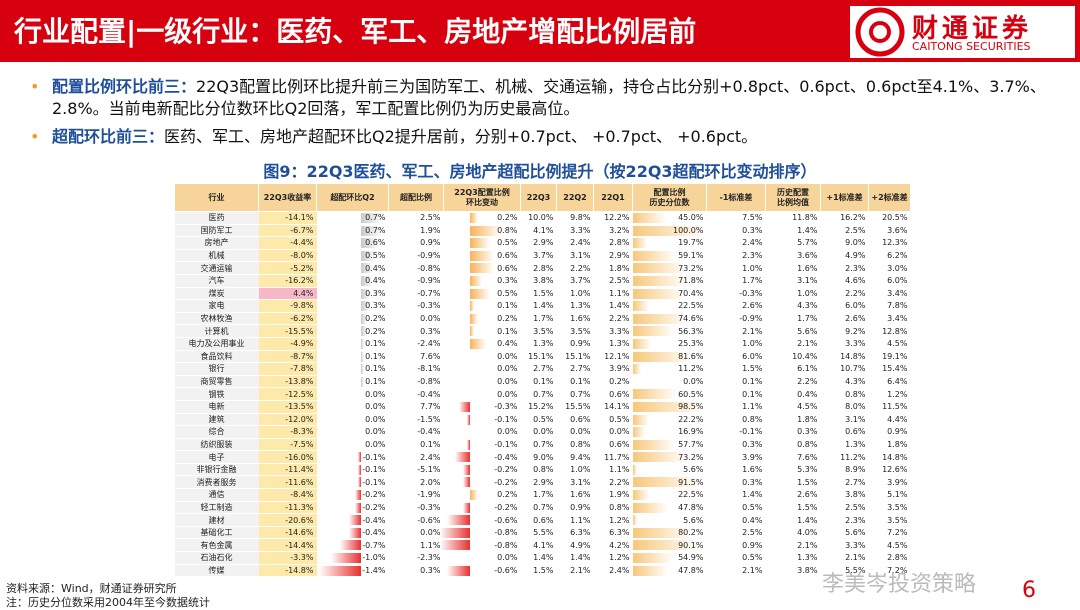 The width and height of the screenshot is (1080, 610). Describe the element at coordinates (216, 470) in the screenshot. I see `table-cell: 非银行金融` at that location.